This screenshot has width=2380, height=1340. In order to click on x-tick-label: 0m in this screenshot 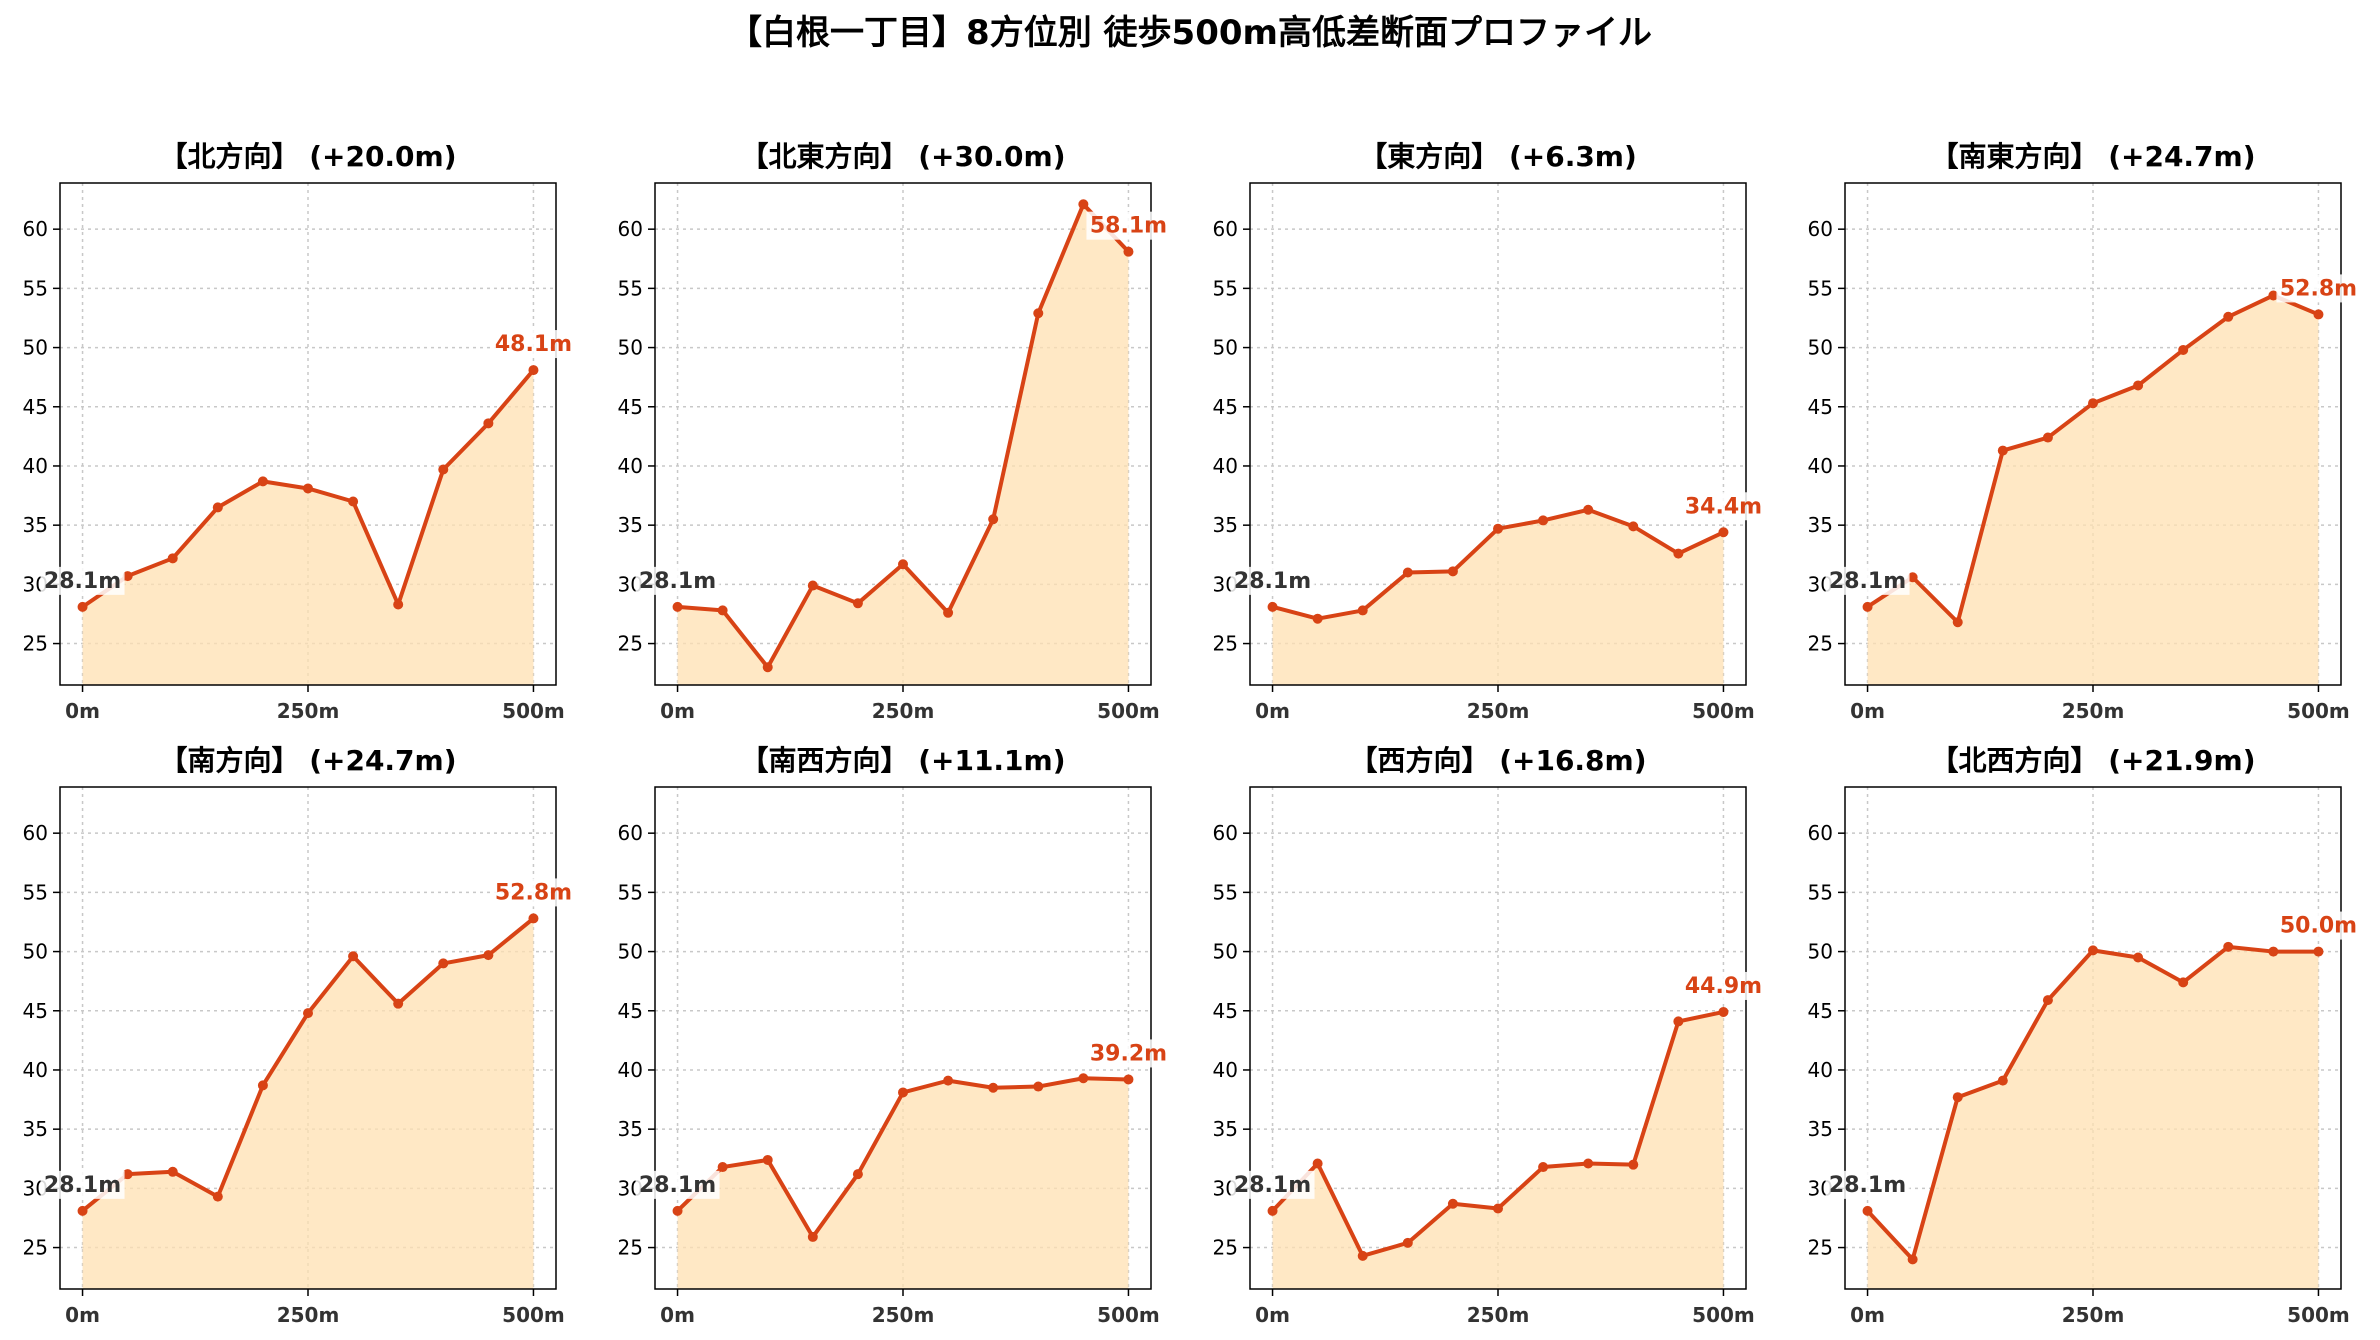, I will do `click(677, 711)`.